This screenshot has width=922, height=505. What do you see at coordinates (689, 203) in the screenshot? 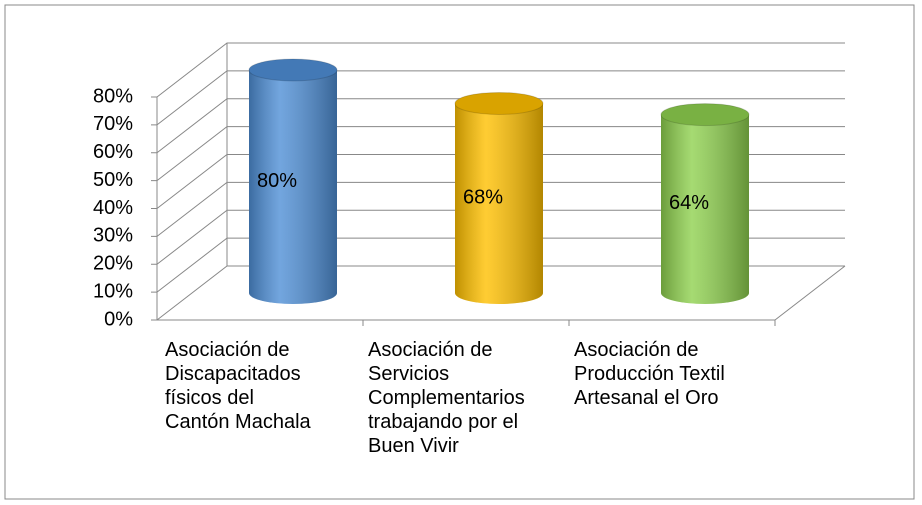
I see `data-label: 64%` at bounding box center [689, 203].